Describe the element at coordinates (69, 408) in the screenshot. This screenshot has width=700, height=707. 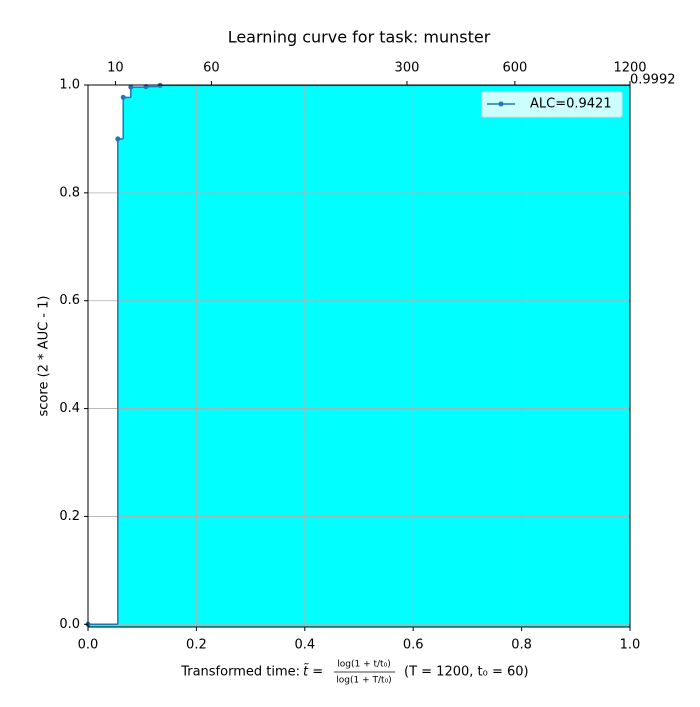
I see `y-tick-label: 0.4` at that location.